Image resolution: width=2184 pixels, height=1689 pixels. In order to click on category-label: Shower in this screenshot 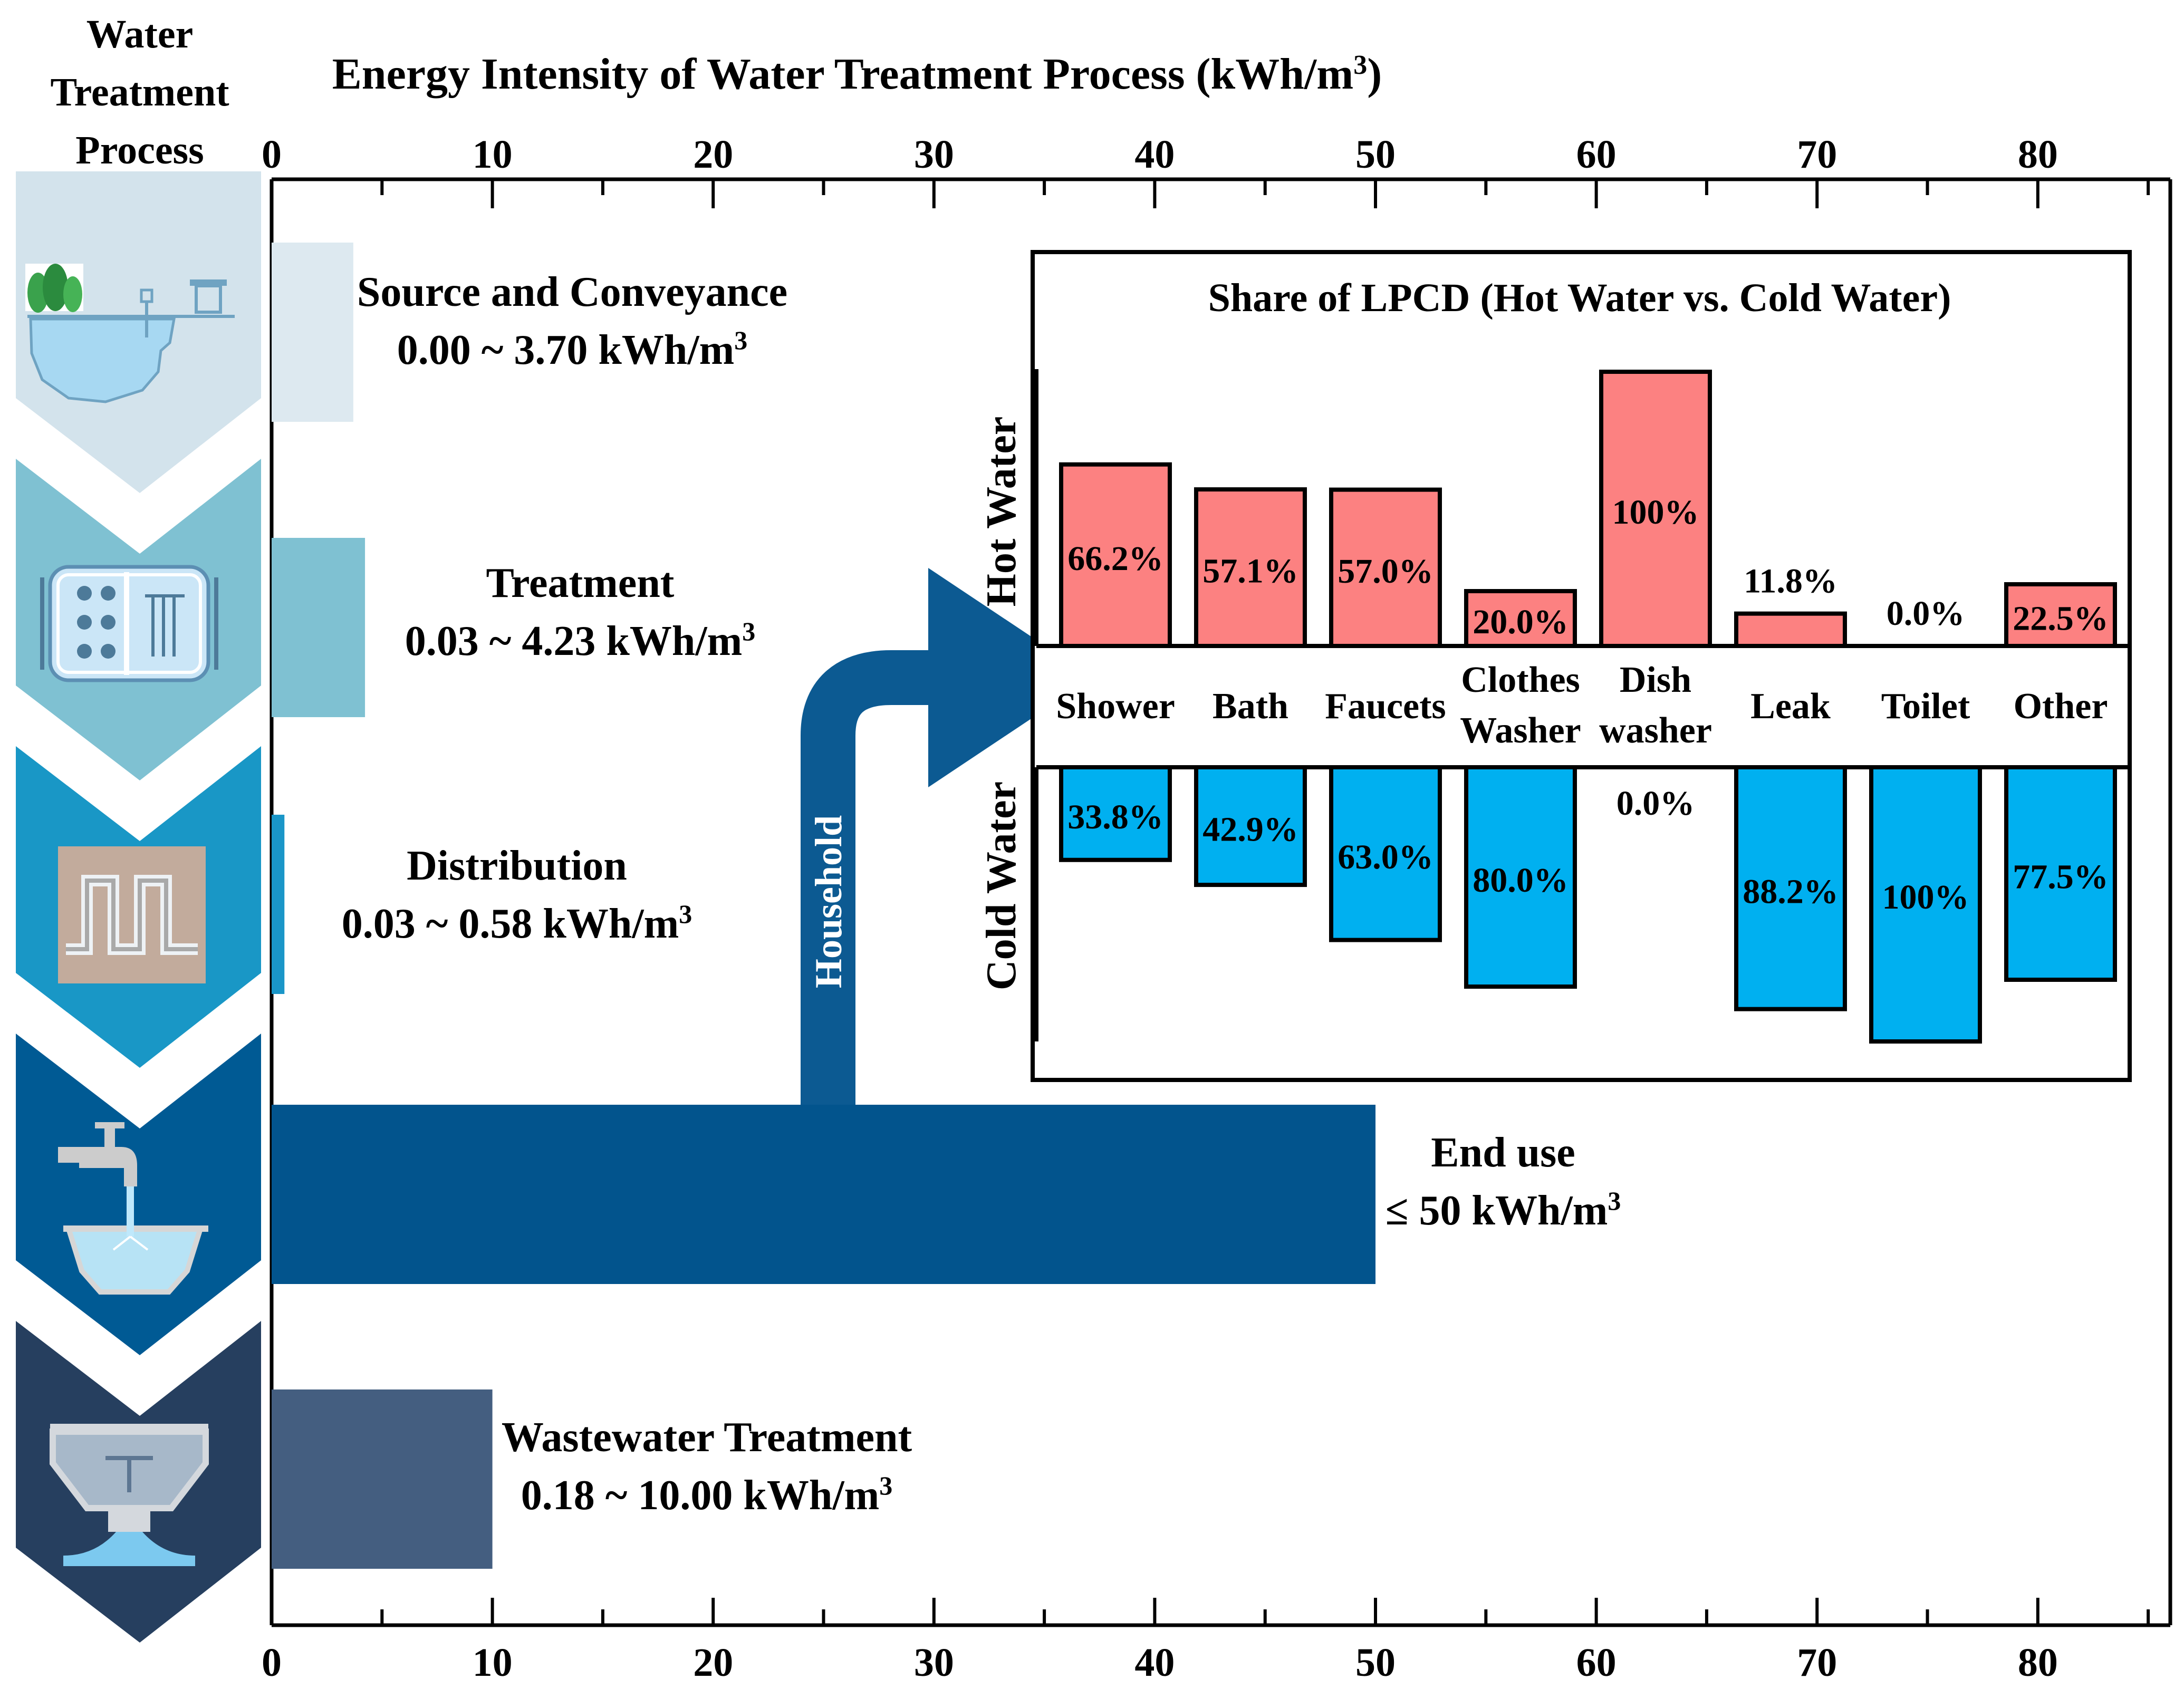, I will do `click(1115, 707)`.